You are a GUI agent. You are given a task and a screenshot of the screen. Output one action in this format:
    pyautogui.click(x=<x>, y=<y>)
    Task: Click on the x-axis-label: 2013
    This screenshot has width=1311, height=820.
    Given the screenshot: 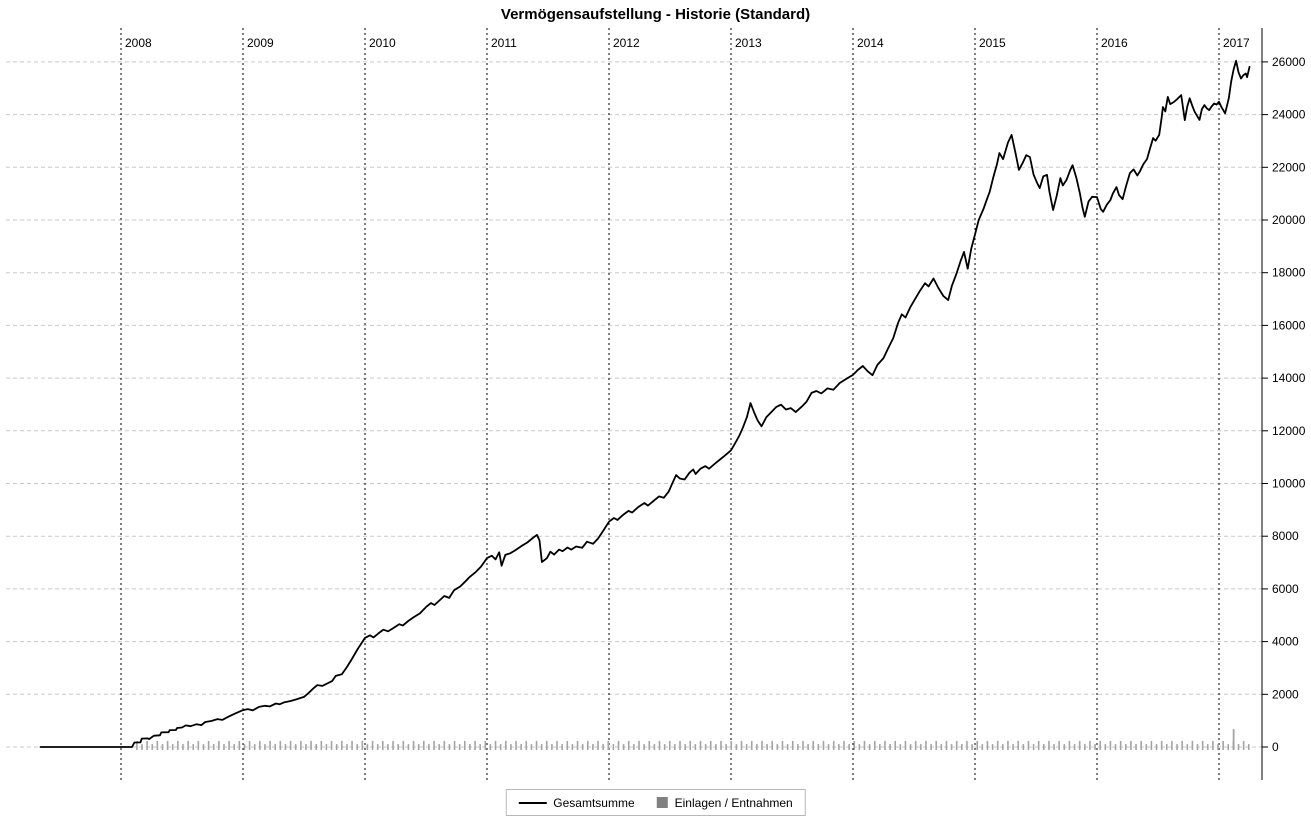 What is the action you would take?
    pyautogui.click(x=748, y=43)
    